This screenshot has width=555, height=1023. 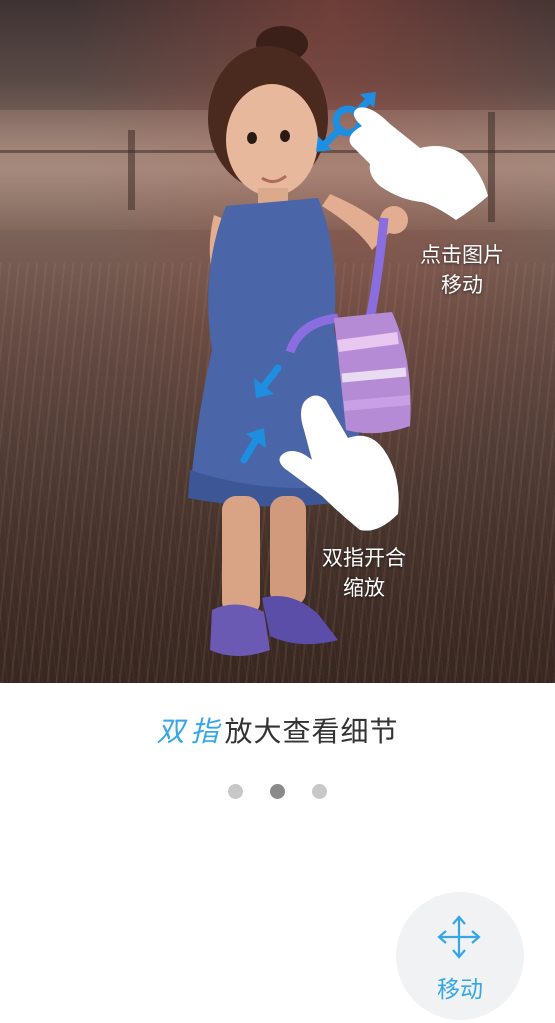 I want to click on pager-dot-active, so click(x=277, y=791).